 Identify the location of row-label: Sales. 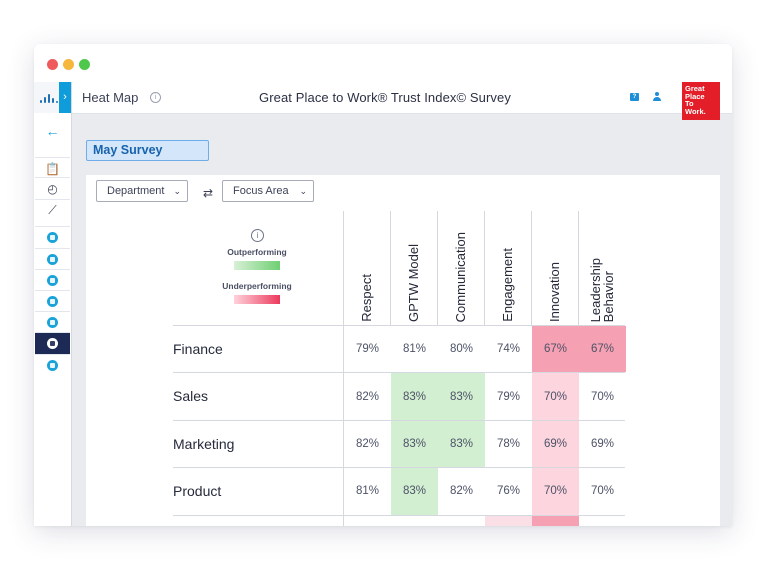
(191, 396).